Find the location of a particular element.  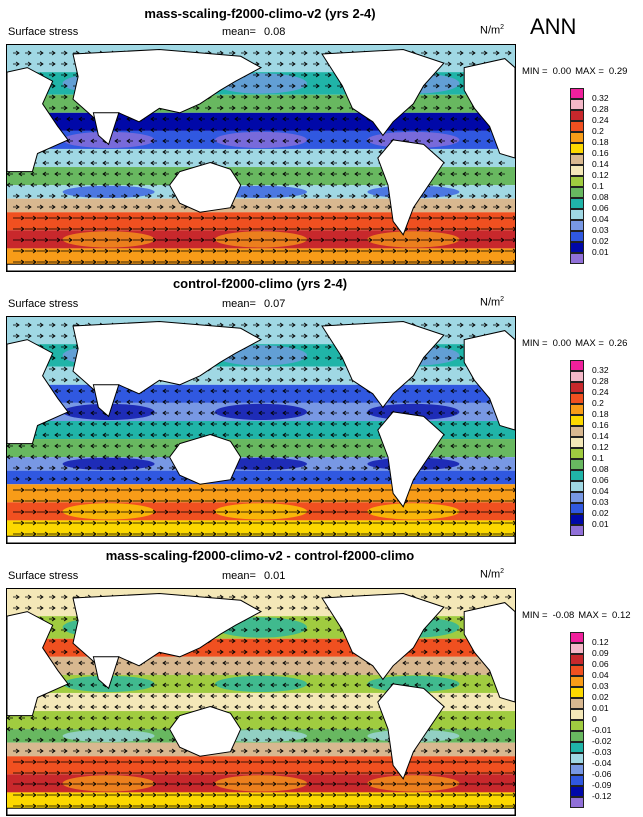

contour-cell is located at coordinates (108, 736).